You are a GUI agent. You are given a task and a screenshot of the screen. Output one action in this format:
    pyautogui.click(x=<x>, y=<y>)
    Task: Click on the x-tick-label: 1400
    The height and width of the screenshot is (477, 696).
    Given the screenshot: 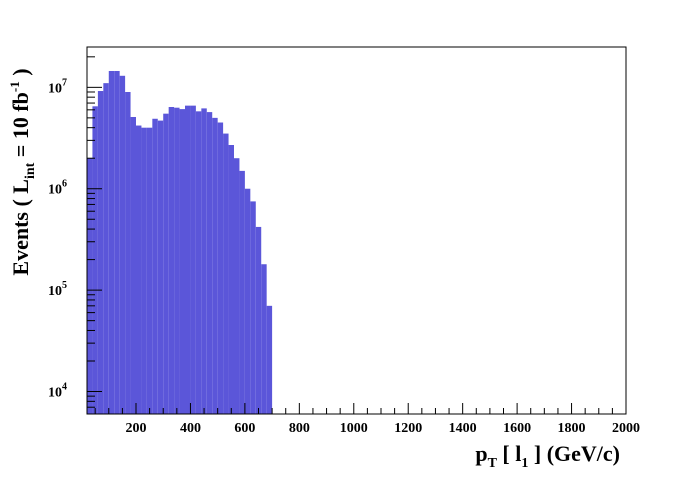 What is the action you would take?
    pyautogui.click(x=463, y=428)
    